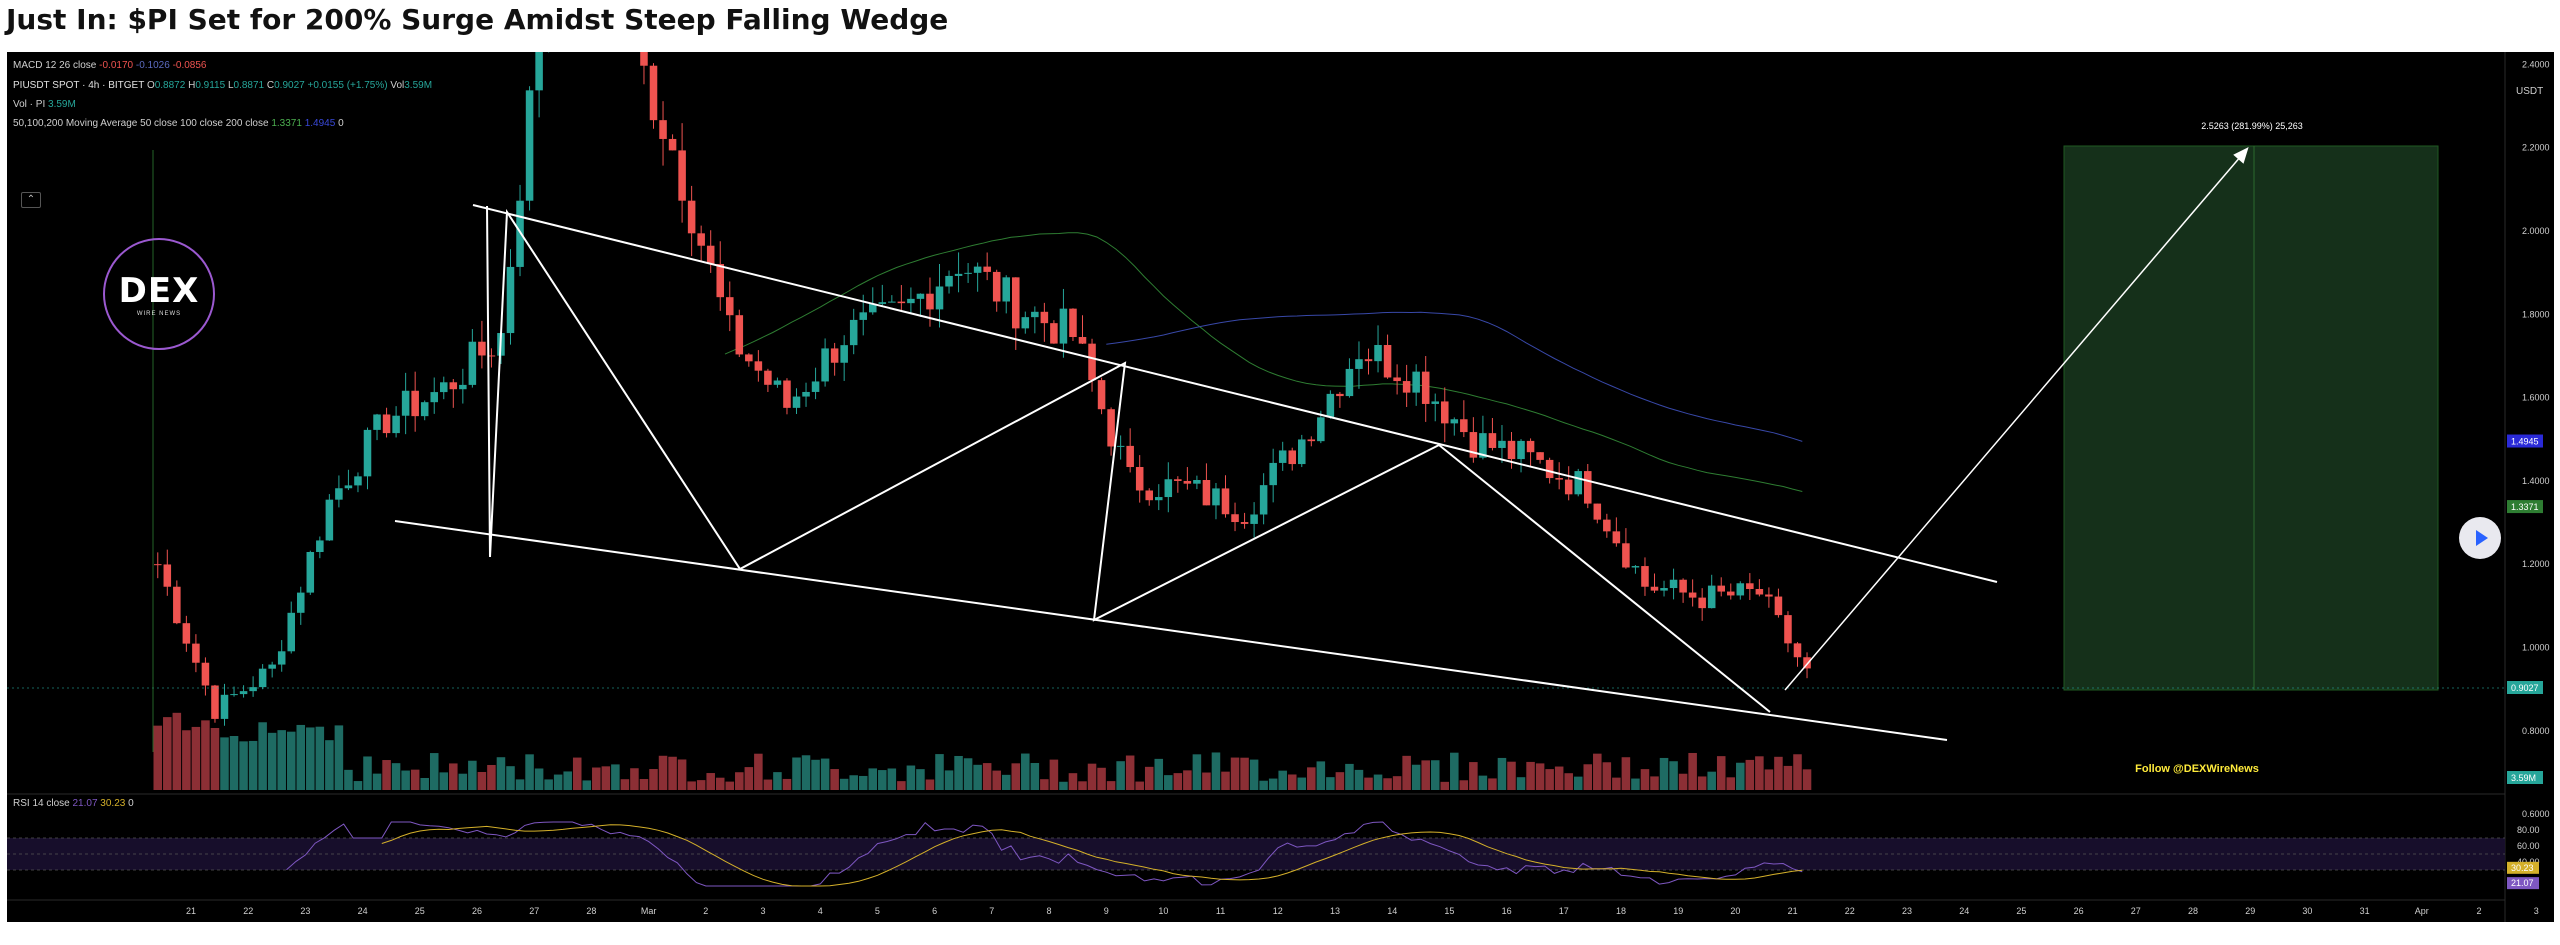 This screenshot has height=945, width=2560. I want to click on time-tick-label: 6, so click(934, 911).